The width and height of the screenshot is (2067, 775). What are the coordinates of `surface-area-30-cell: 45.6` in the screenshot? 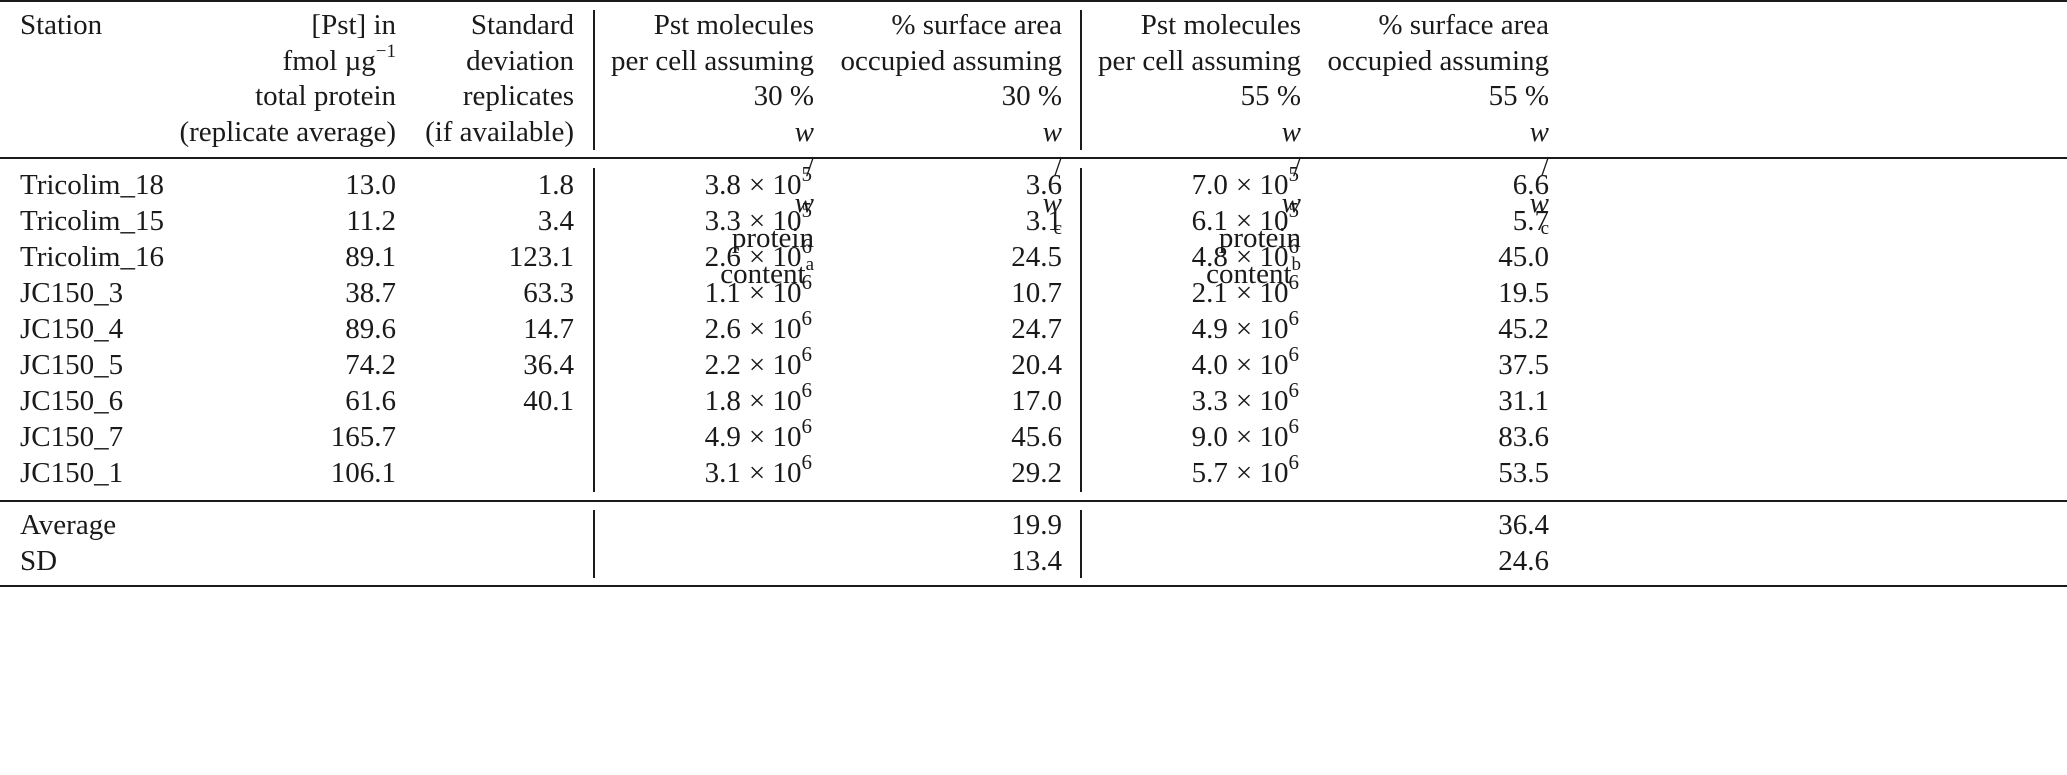 It's located at (1036, 437).